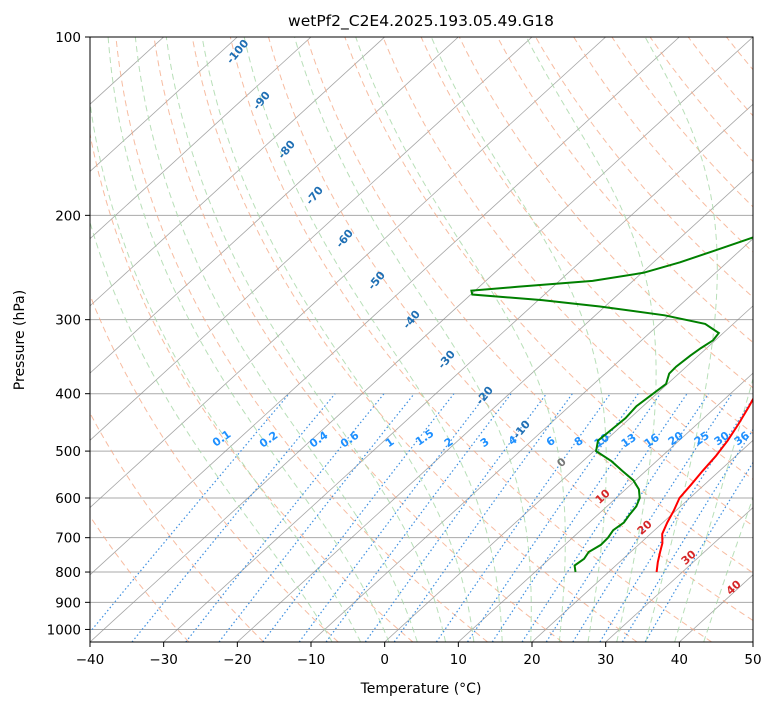 The height and width of the screenshot is (708, 775). I want to click on y-tick-label: 800, so click(68, 573).